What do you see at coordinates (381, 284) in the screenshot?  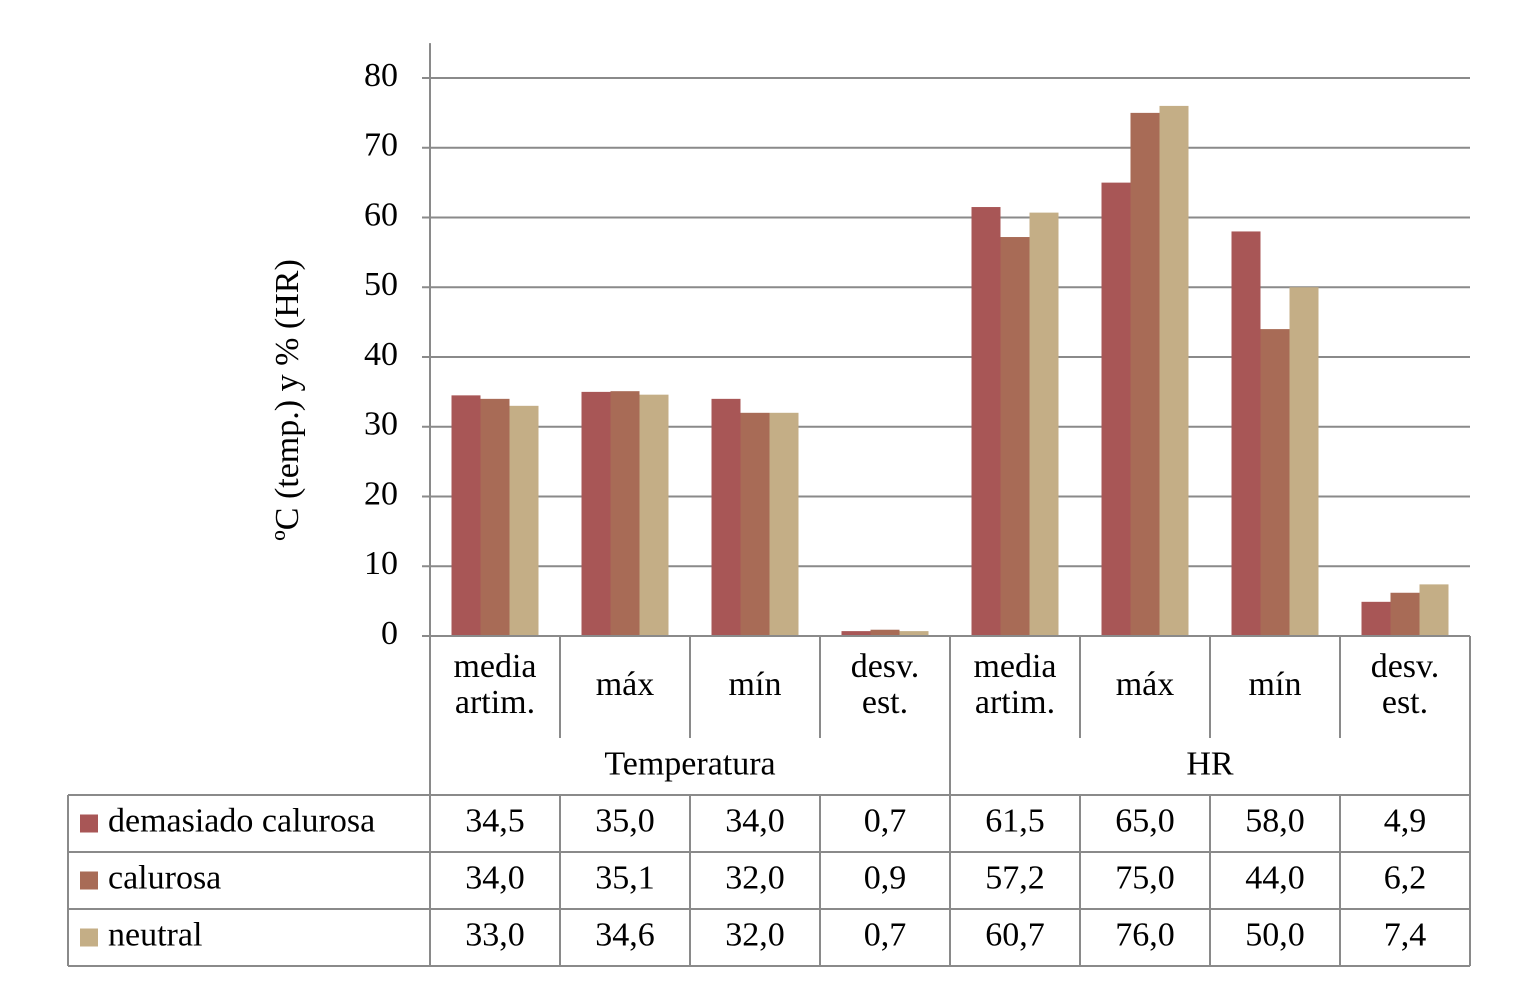 I see `y-tick-label: 50` at bounding box center [381, 284].